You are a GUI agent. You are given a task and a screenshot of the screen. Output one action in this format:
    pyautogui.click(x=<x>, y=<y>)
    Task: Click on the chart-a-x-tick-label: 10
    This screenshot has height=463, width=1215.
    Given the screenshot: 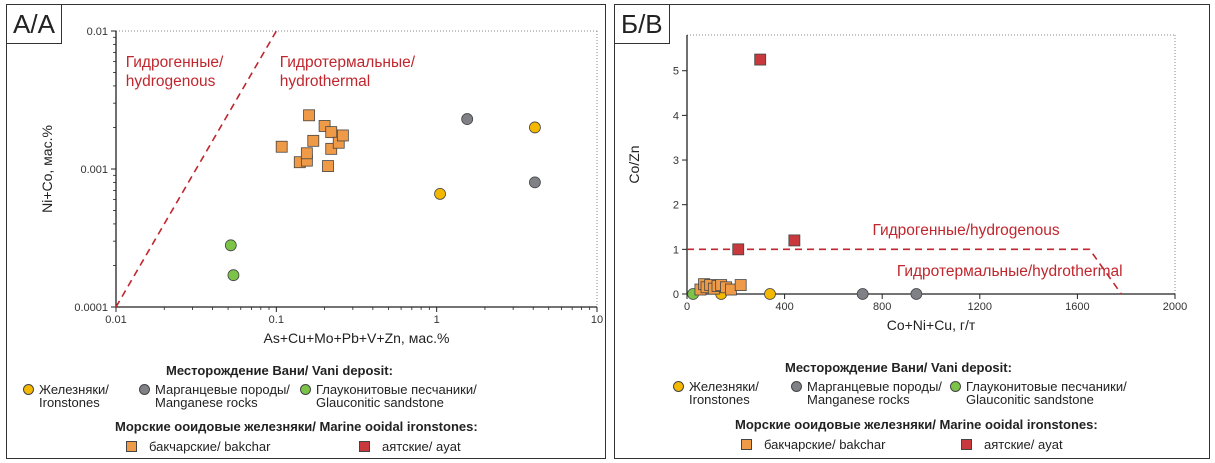 What is the action you would take?
    pyautogui.click(x=597, y=320)
    